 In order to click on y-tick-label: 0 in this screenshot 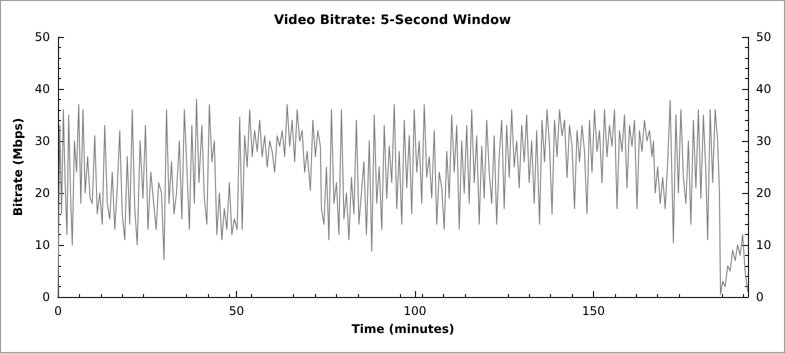, I will do `click(46, 297)`.